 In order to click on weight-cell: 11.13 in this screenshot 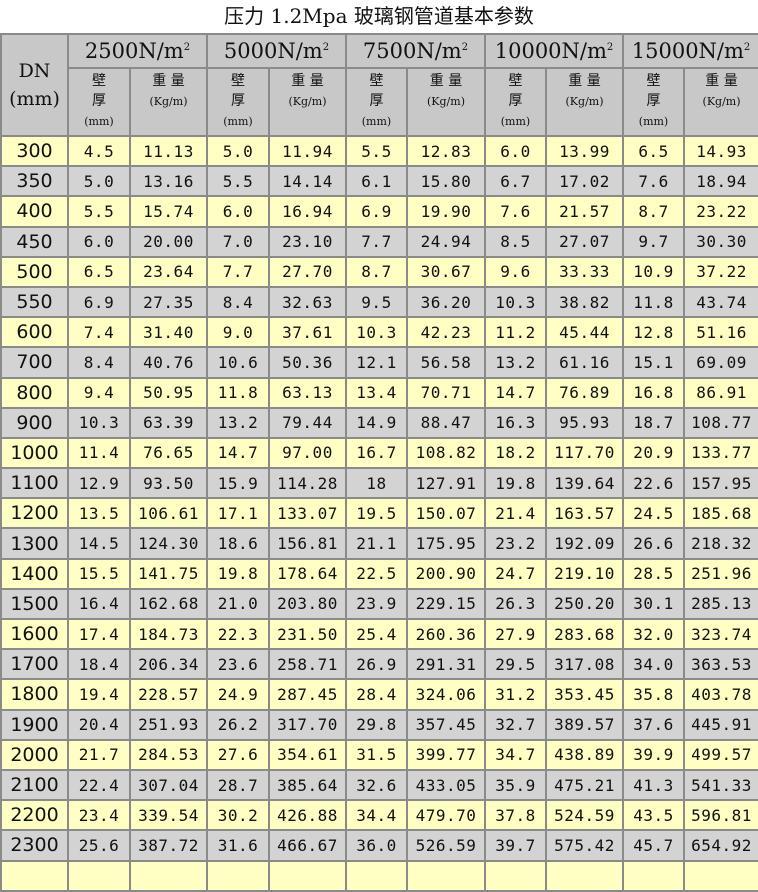, I will do `click(168, 151)`.